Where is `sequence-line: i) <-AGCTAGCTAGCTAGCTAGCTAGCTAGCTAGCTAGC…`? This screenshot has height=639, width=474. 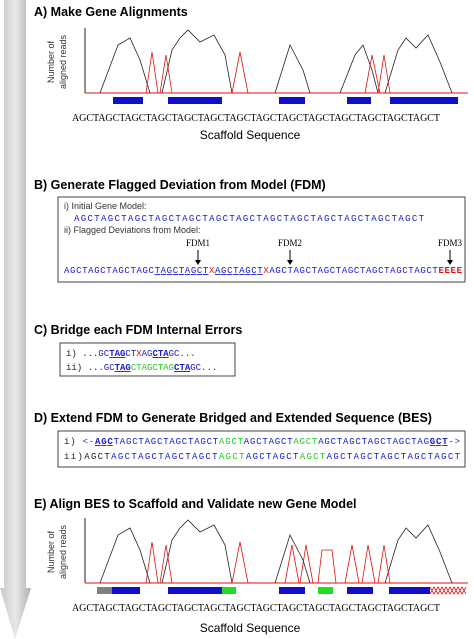
sequence-line: i) <-AGCTAGCTAGCTAGCTAGCTAGCTAGCTAGCTAGC… is located at coordinates (262, 442).